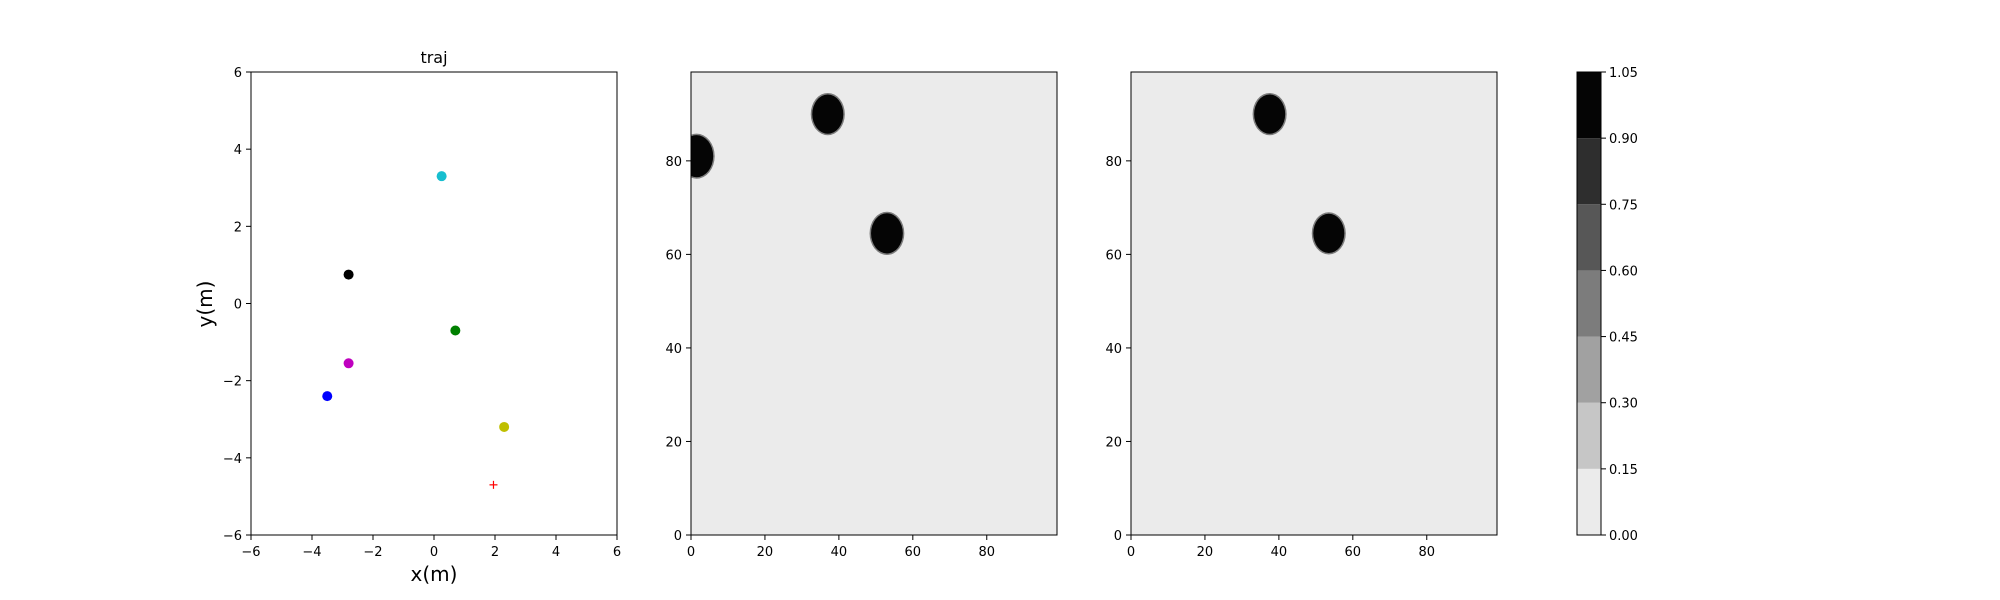  Describe the element at coordinates (238, 150) in the screenshot. I see `y-tick-label: 4` at that location.